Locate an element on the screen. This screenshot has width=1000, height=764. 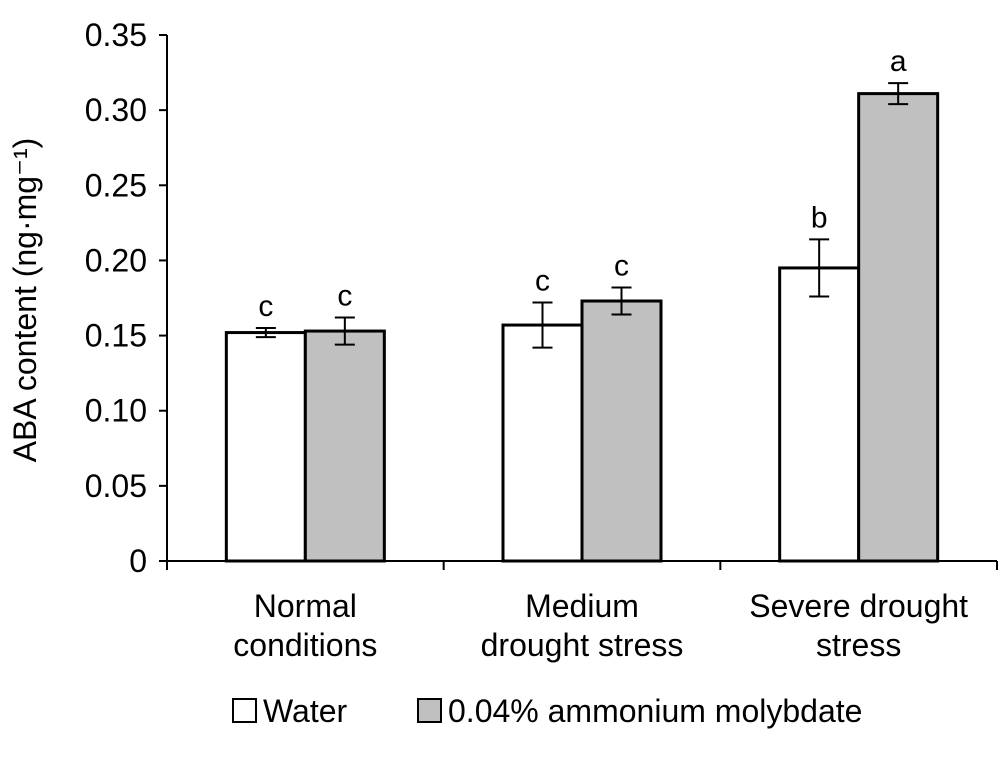
y-tick-label: 0.10 is located at coordinates (116, 411).